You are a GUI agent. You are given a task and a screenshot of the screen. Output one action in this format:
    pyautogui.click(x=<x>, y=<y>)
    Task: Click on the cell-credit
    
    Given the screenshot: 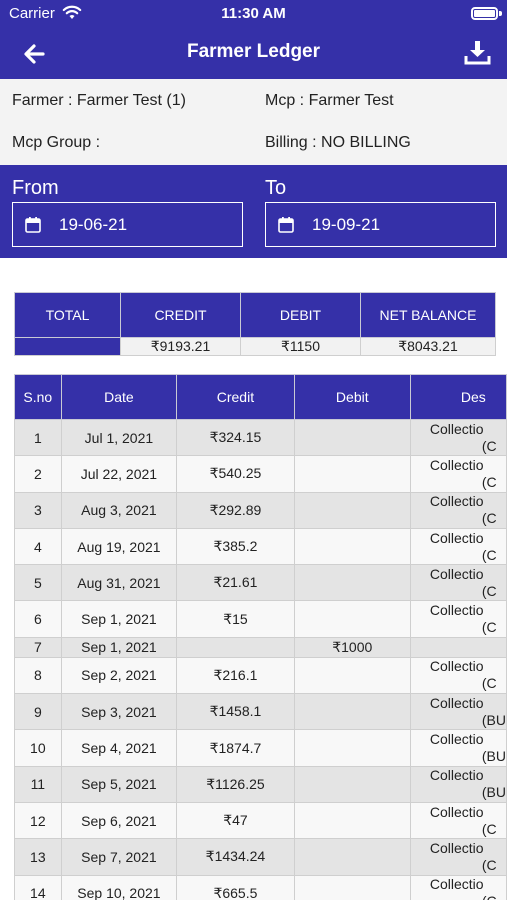 What is the action you would take?
    pyautogui.click(x=235, y=647)
    